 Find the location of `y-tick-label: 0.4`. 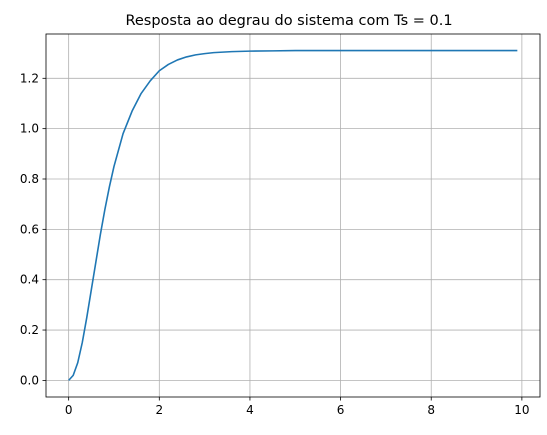

y-tick-label: 0.4 is located at coordinates (29, 280).